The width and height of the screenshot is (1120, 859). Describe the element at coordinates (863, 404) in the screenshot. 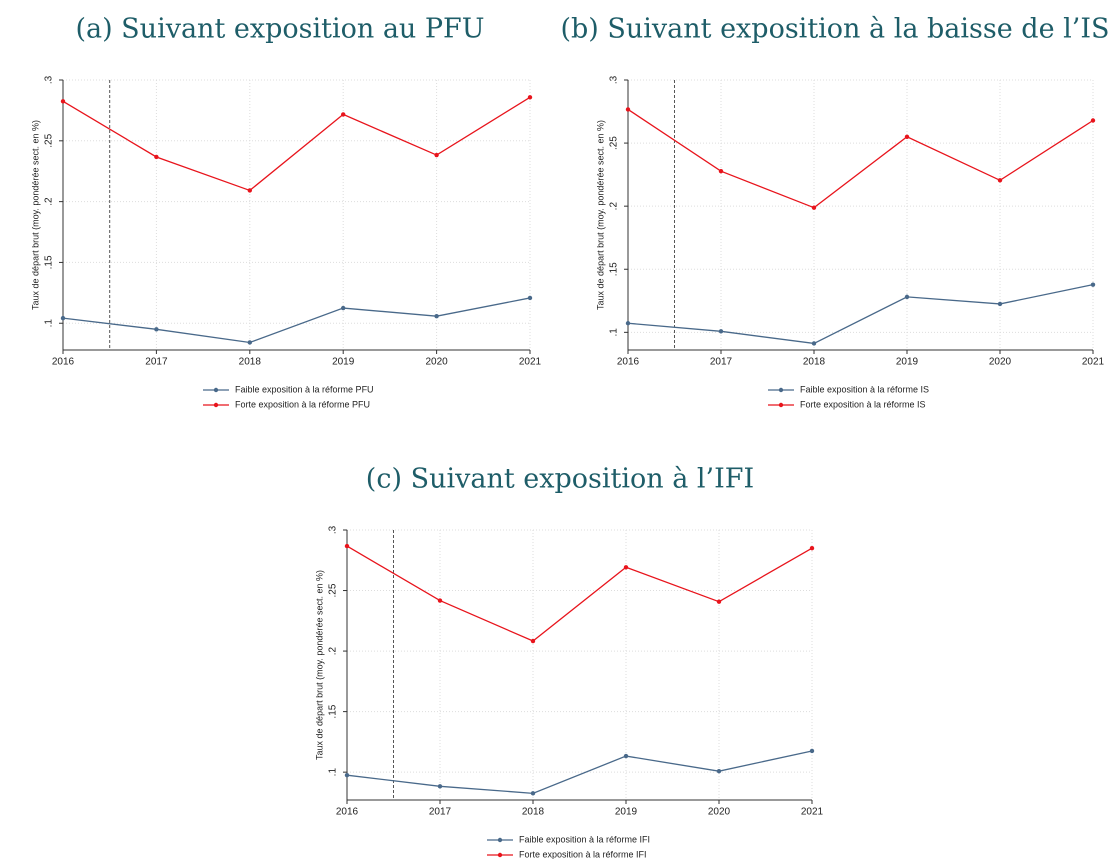

I see `legend-label: Forte exposition à la réforme IS` at that location.